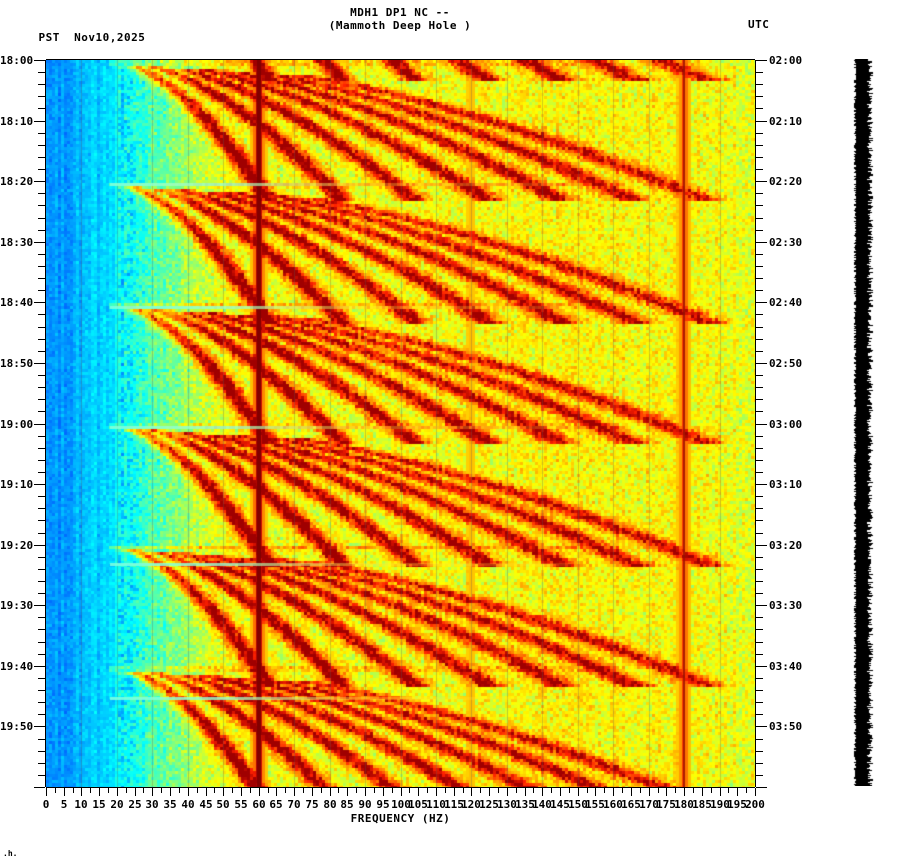 Image resolution: width=902 pixels, height=864 pixels. I want to click on y-axis-label-left: 18:00, so click(17, 60).